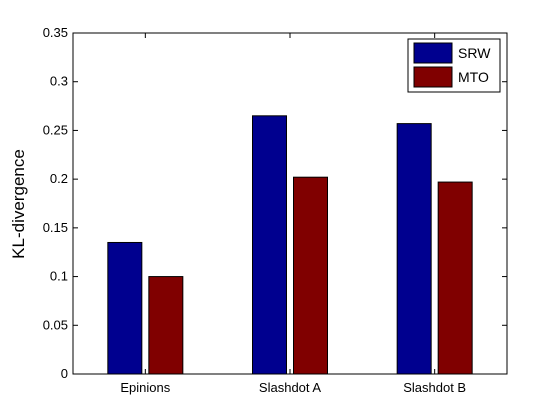 This screenshot has width=560, height=420. What do you see at coordinates (18, 204) in the screenshot?
I see `y-axis-label: KL-divergence` at bounding box center [18, 204].